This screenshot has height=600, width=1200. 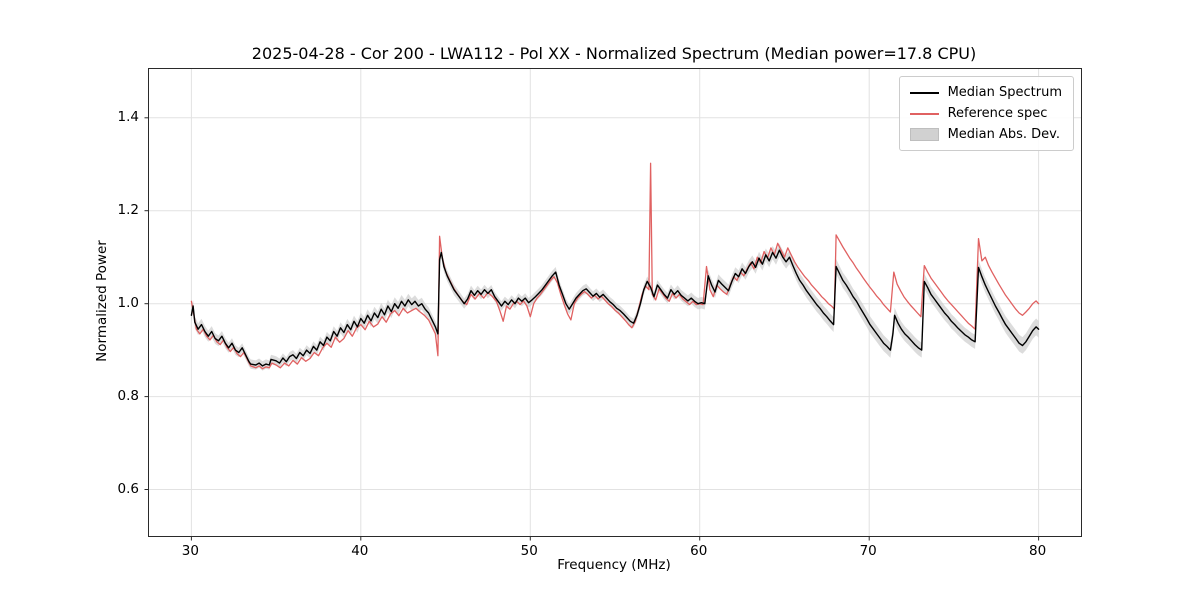 I want to click on legend-item-median-spectrum: Median Spectrum, so click(x=985, y=92).